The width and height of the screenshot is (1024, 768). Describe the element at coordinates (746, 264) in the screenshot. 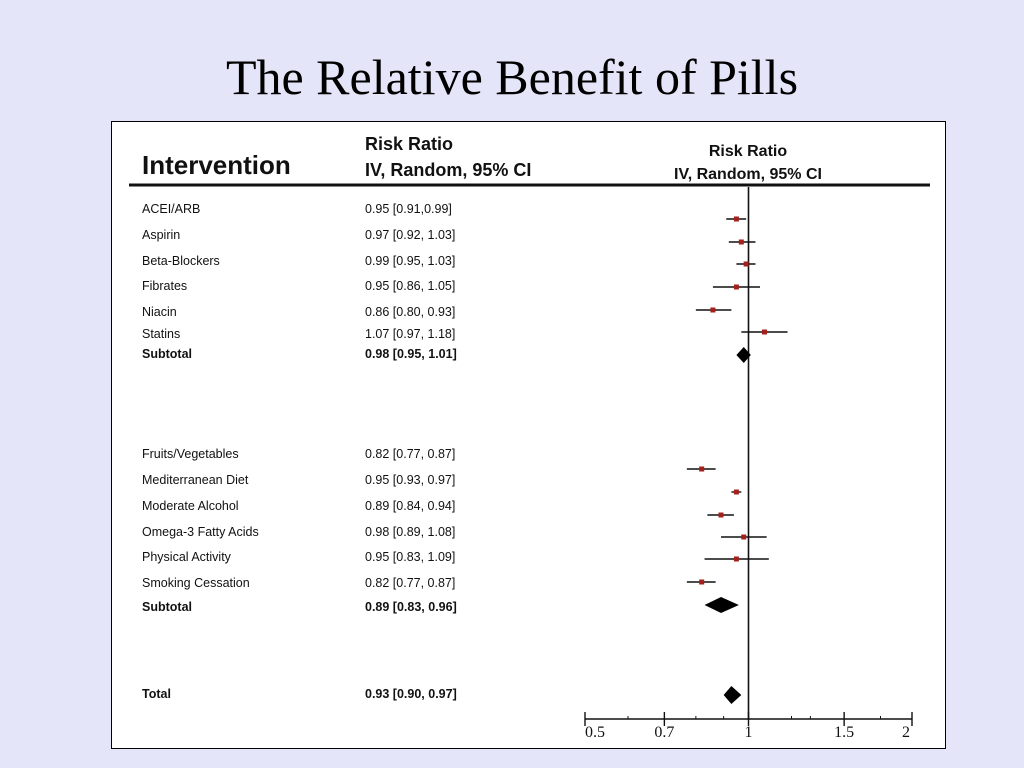

I see `point-estimate-beta-blockers` at that location.